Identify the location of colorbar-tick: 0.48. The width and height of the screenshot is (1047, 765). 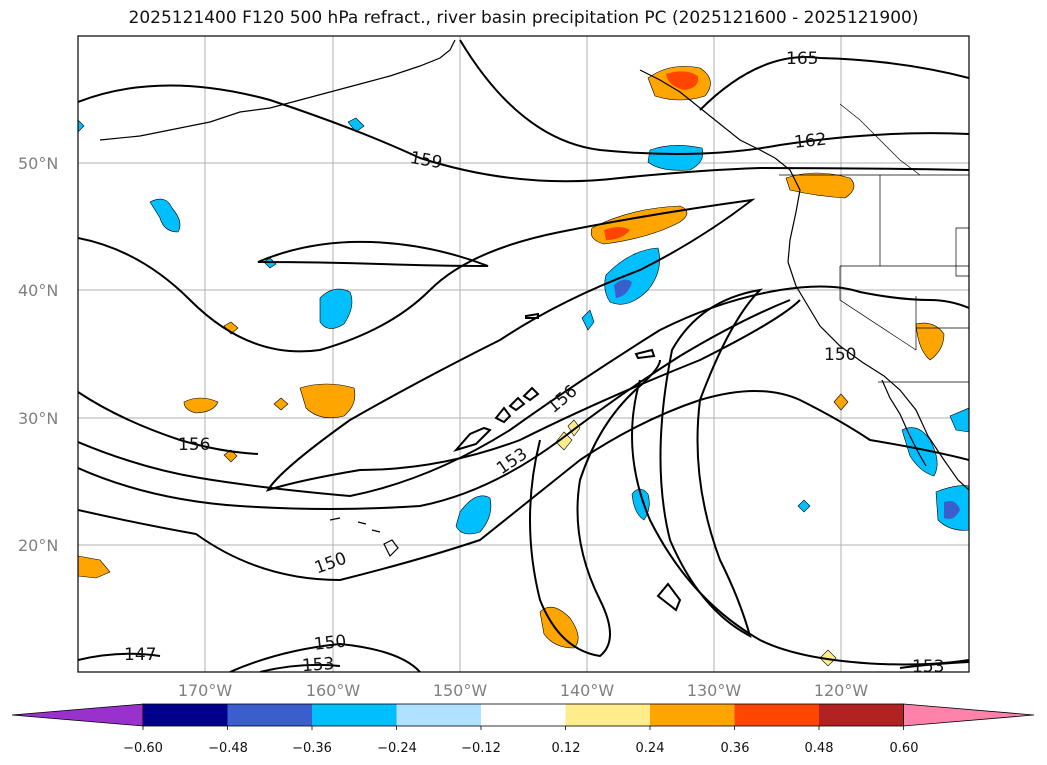
(819, 748).